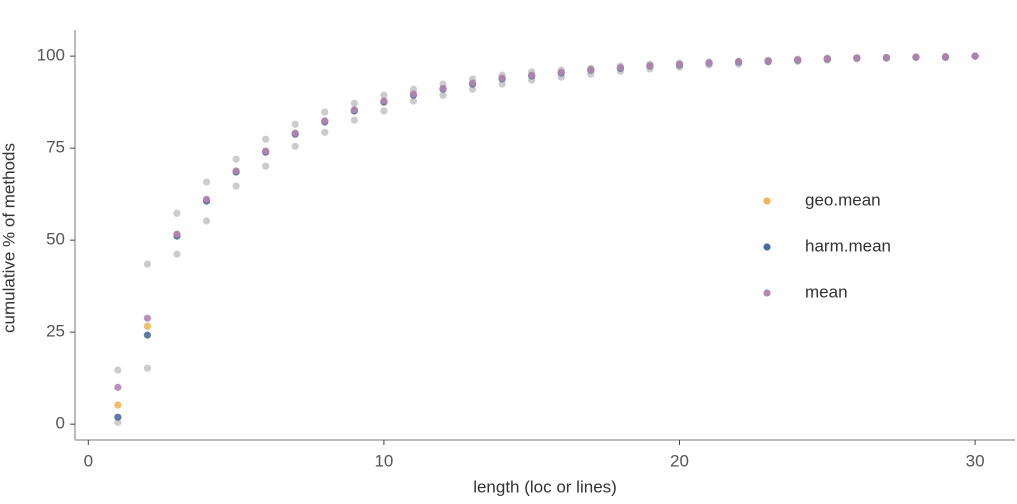 The image size is (1017, 504). What do you see at coordinates (975, 460) in the screenshot?
I see `x-tick-label: 30` at bounding box center [975, 460].